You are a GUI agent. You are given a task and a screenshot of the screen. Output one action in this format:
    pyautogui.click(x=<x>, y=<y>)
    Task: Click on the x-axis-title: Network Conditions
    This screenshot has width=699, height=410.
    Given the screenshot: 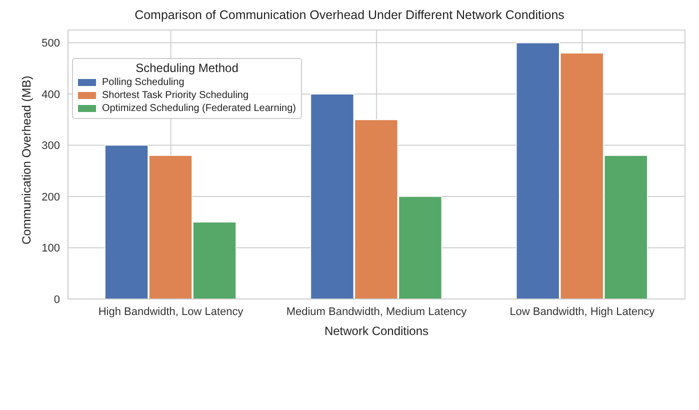 What is the action you would take?
    pyautogui.click(x=376, y=331)
    